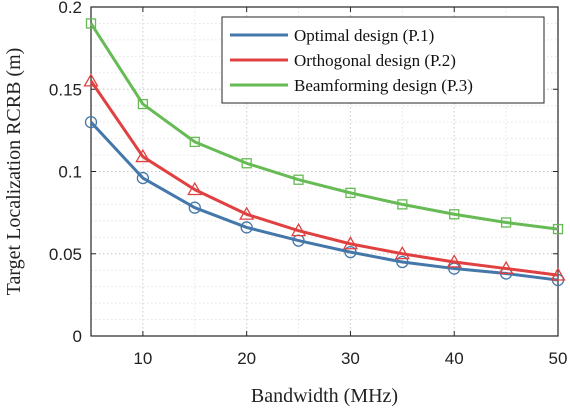 The image size is (570, 410). What do you see at coordinates (454, 358) in the screenshot?
I see `x-tick-label: 40` at bounding box center [454, 358].